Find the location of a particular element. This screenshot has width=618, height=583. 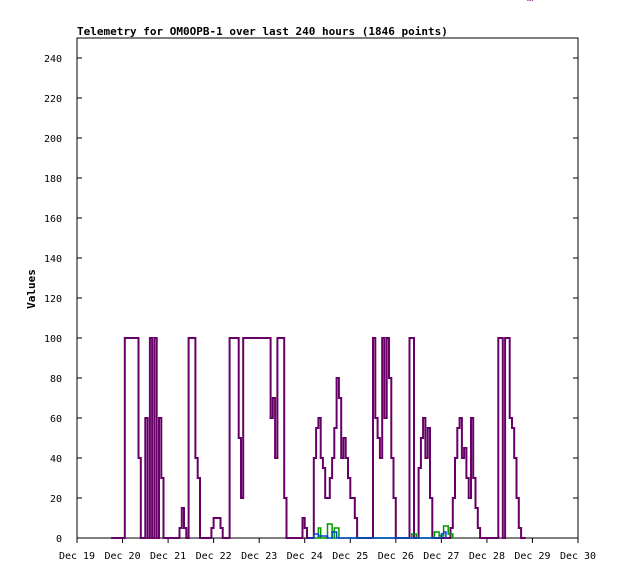

x-tick-label: Dec 23 is located at coordinates (259, 556).